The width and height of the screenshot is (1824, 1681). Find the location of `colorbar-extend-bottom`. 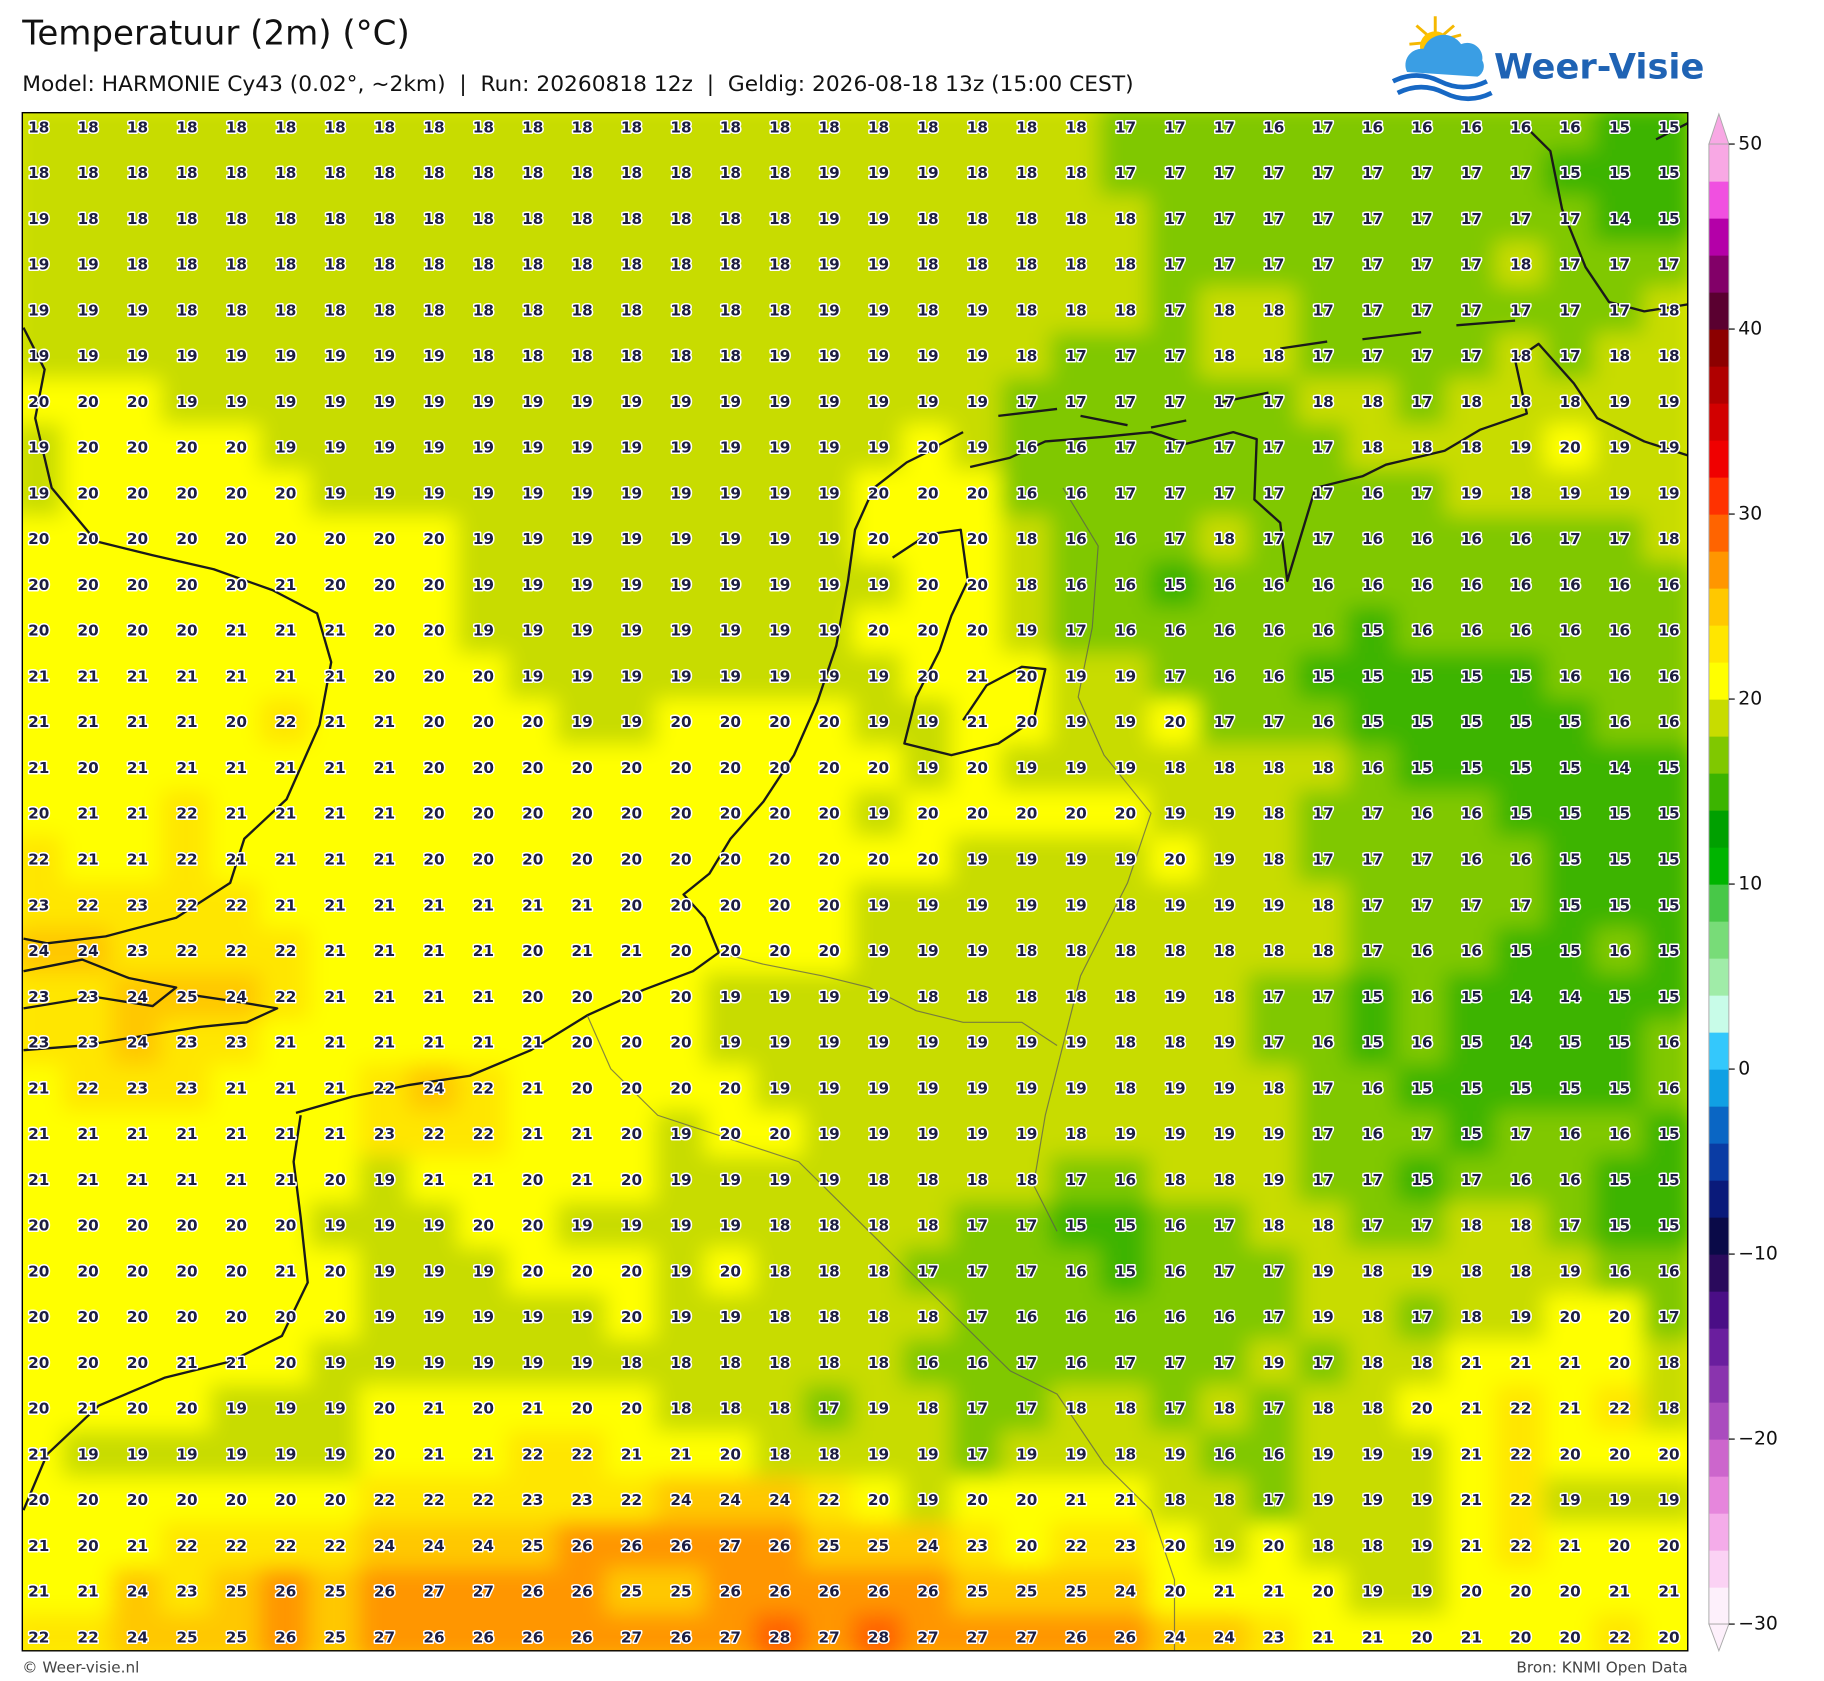

colorbar-extend-bottom is located at coordinates (1719, 1638).